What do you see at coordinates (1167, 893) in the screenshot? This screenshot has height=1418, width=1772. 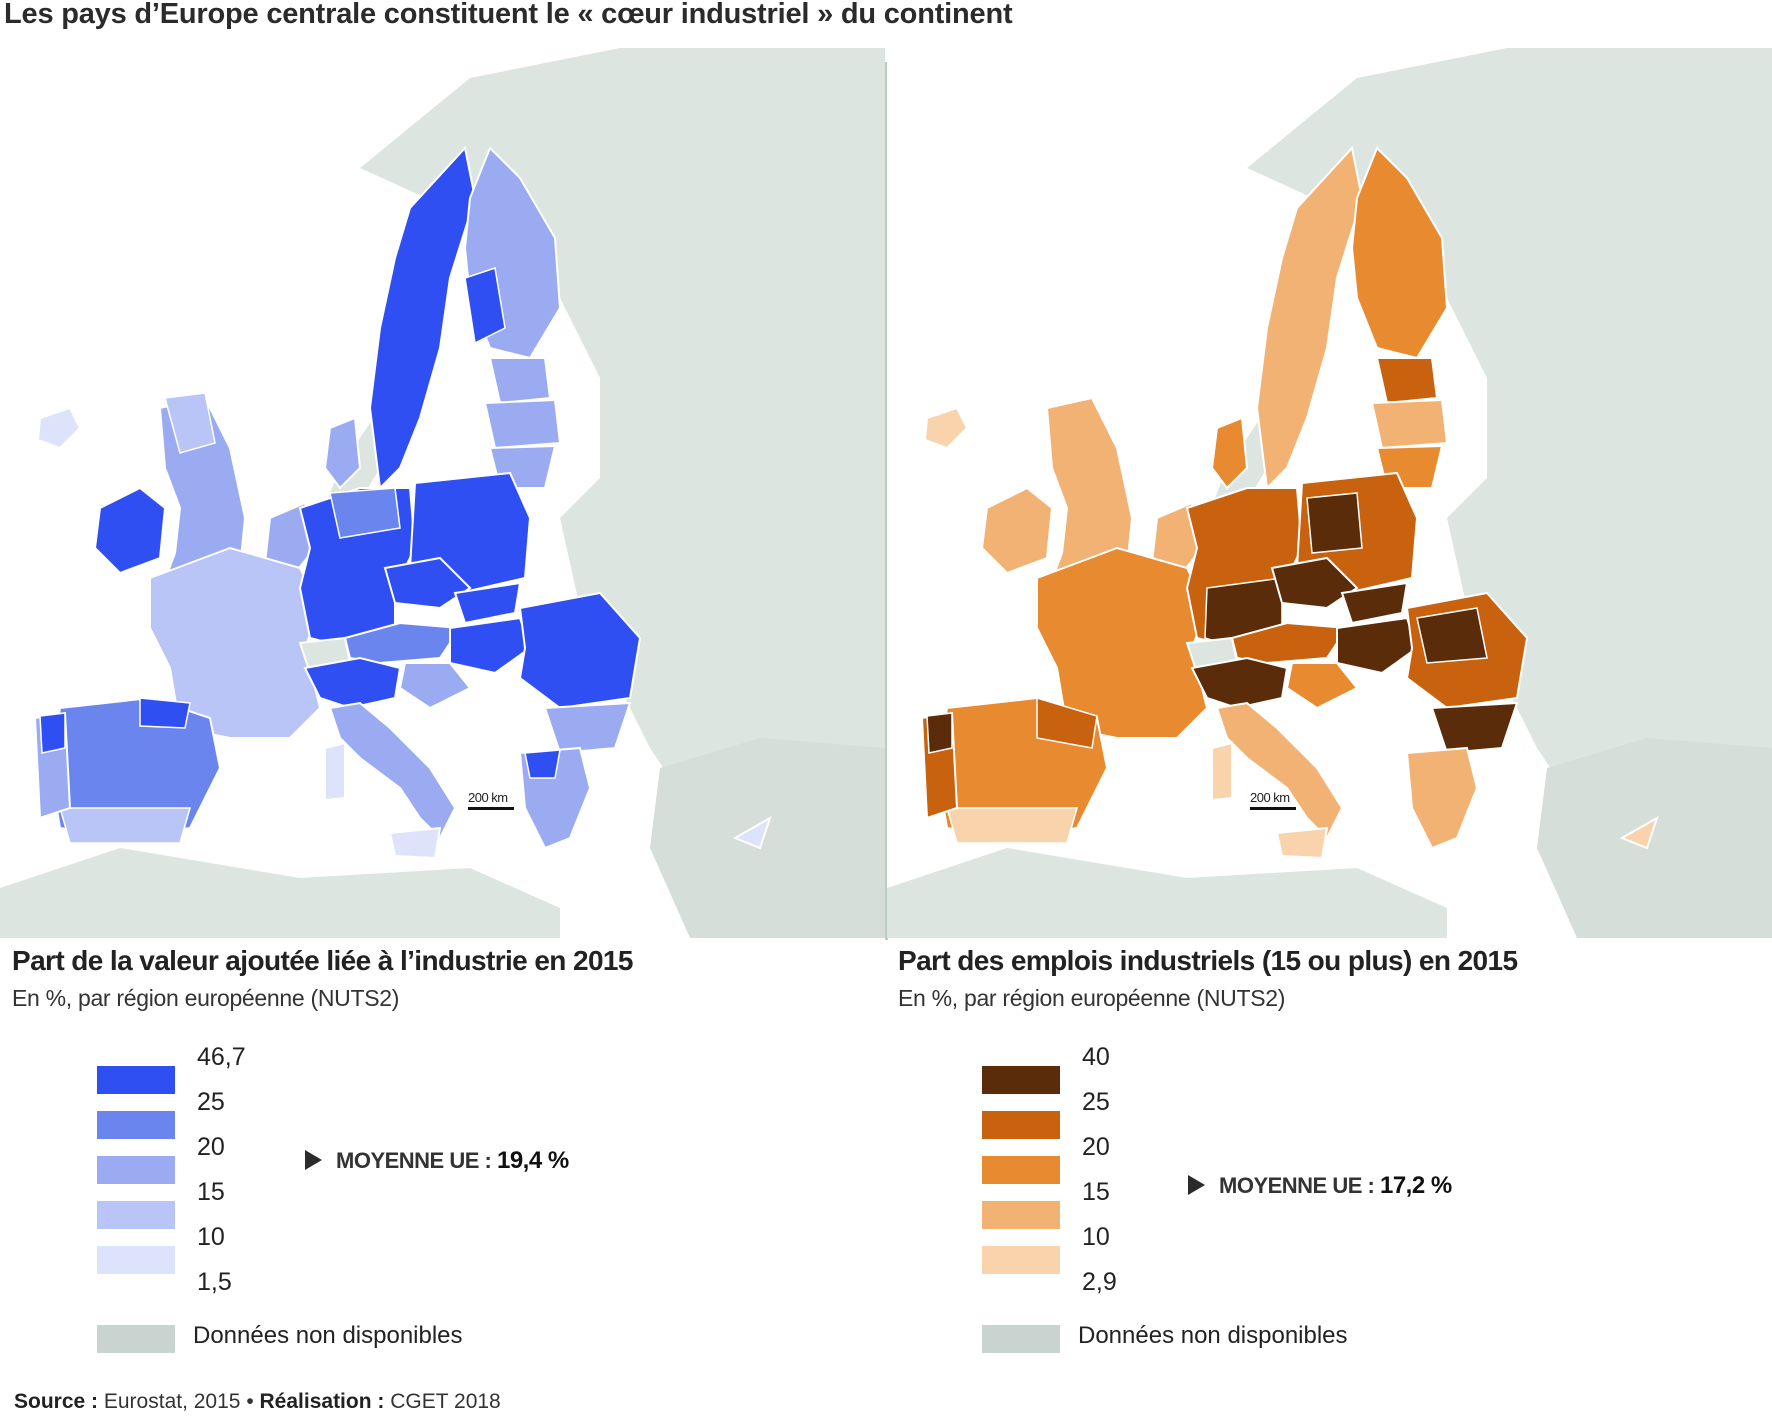 I see `land-no-data-africa` at bounding box center [1167, 893].